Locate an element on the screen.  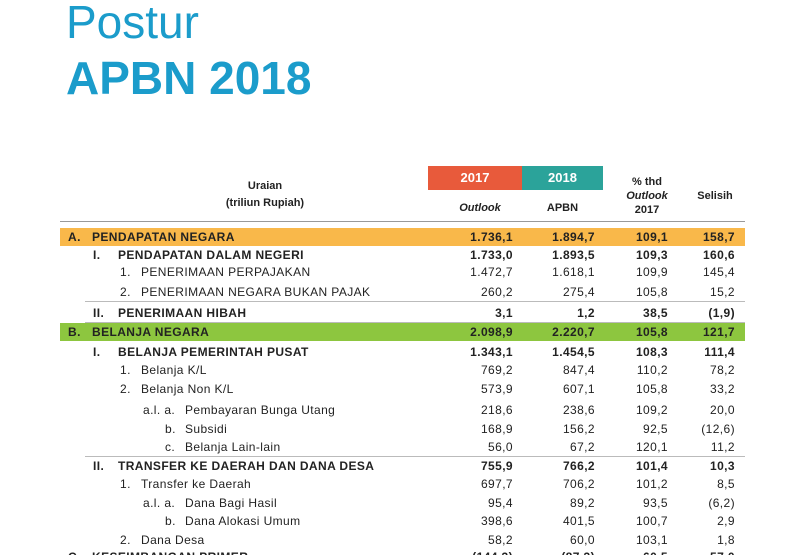
row-label: PENERIMAAN PERPAJAKAN is located at coordinates (226, 272).